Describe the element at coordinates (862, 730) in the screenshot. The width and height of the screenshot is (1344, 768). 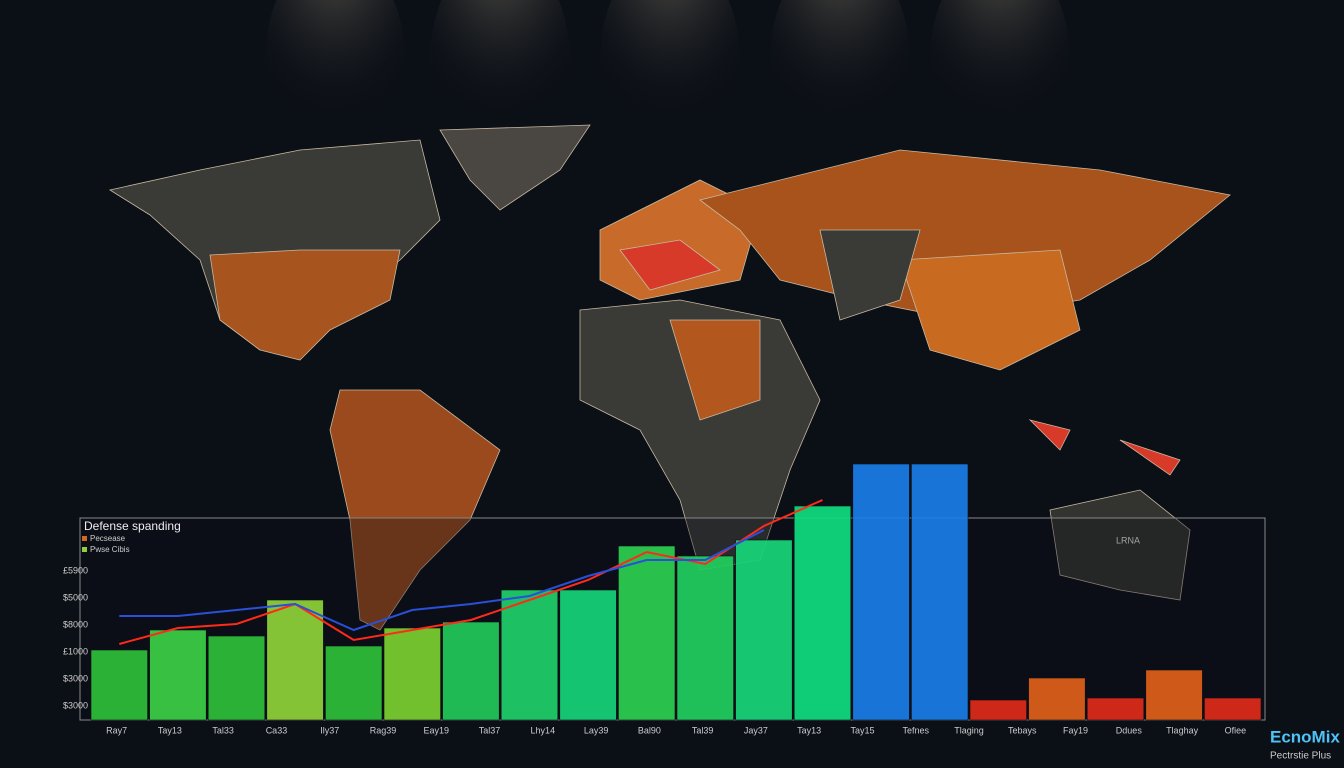
I see `x-tick-label: Tay15` at that location.